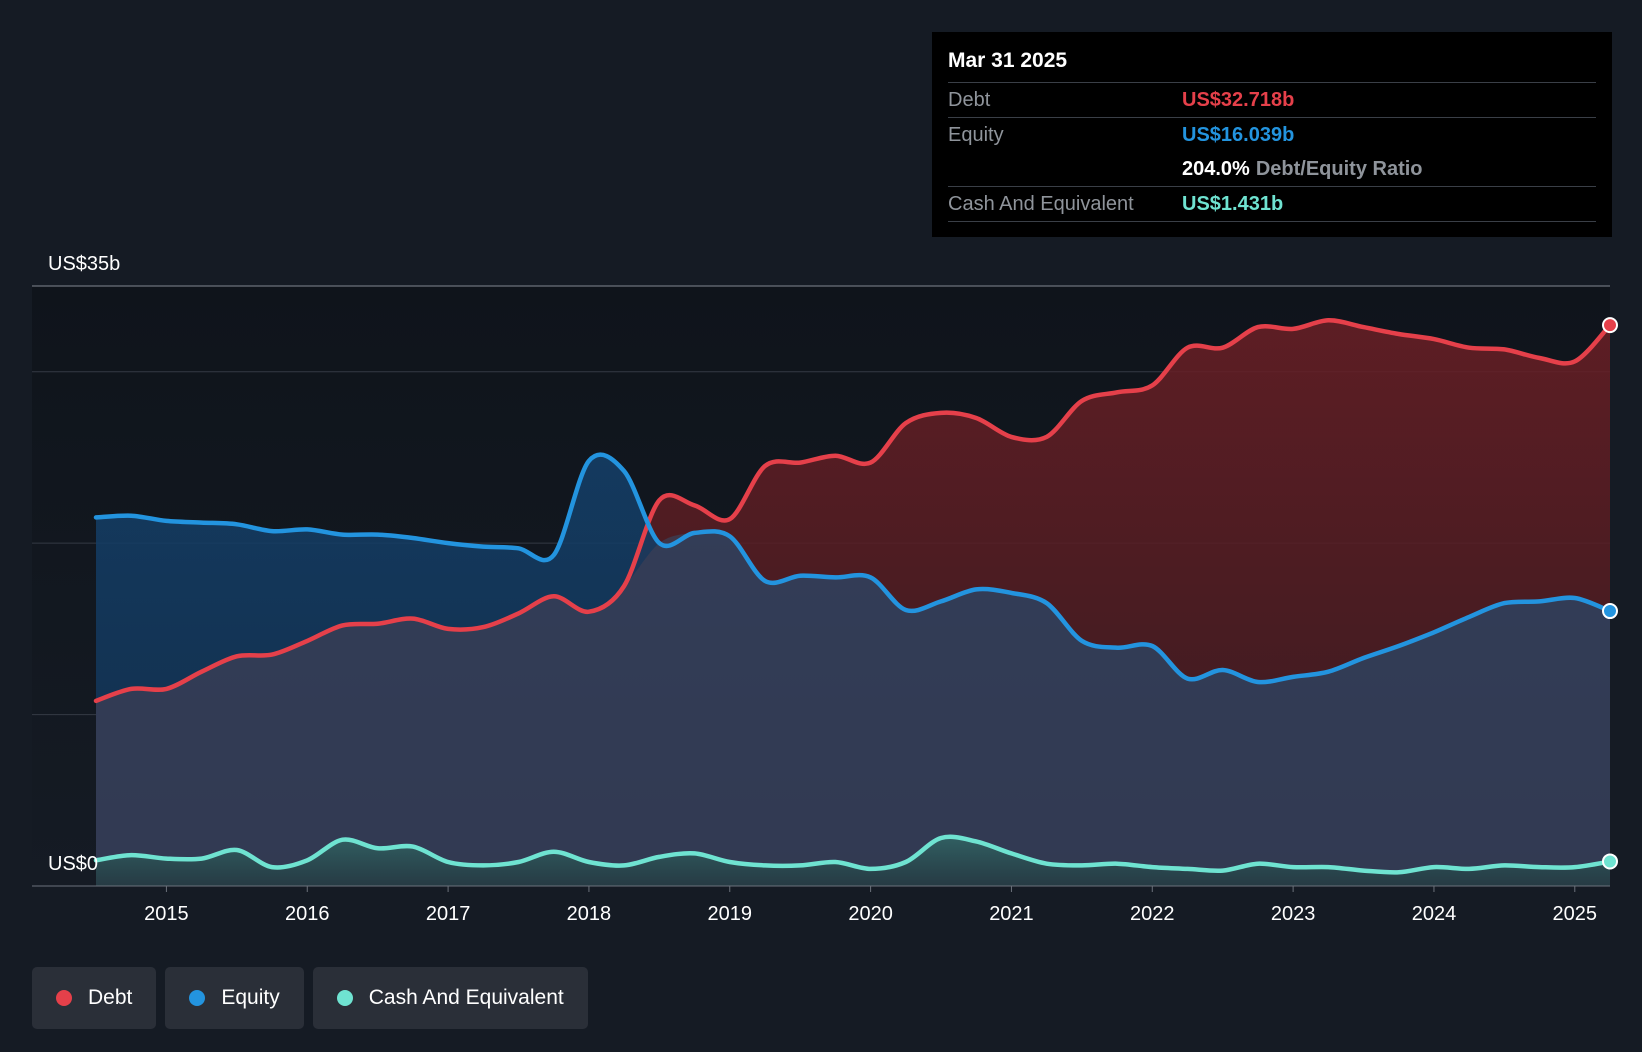  I want to click on tooltip-cash-value: US$1.431b, so click(1233, 204).